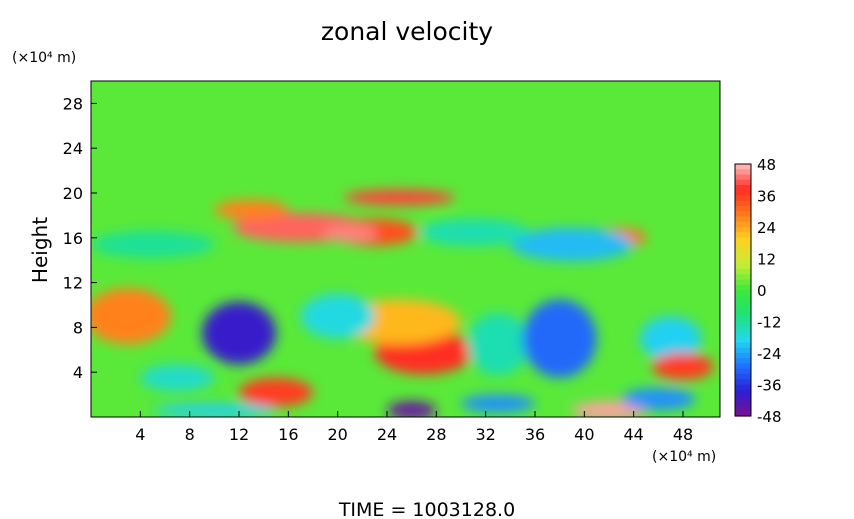 This screenshot has height=519, width=854. What do you see at coordinates (73, 193) in the screenshot?
I see `y-tick-label: 20` at bounding box center [73, 193].